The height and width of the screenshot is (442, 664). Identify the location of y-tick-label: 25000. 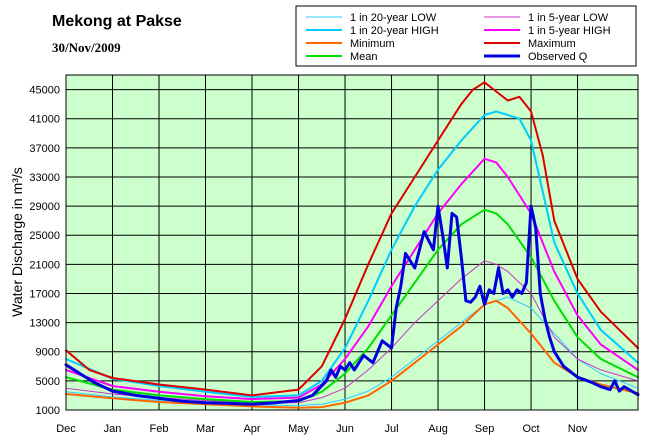
(44, 236).